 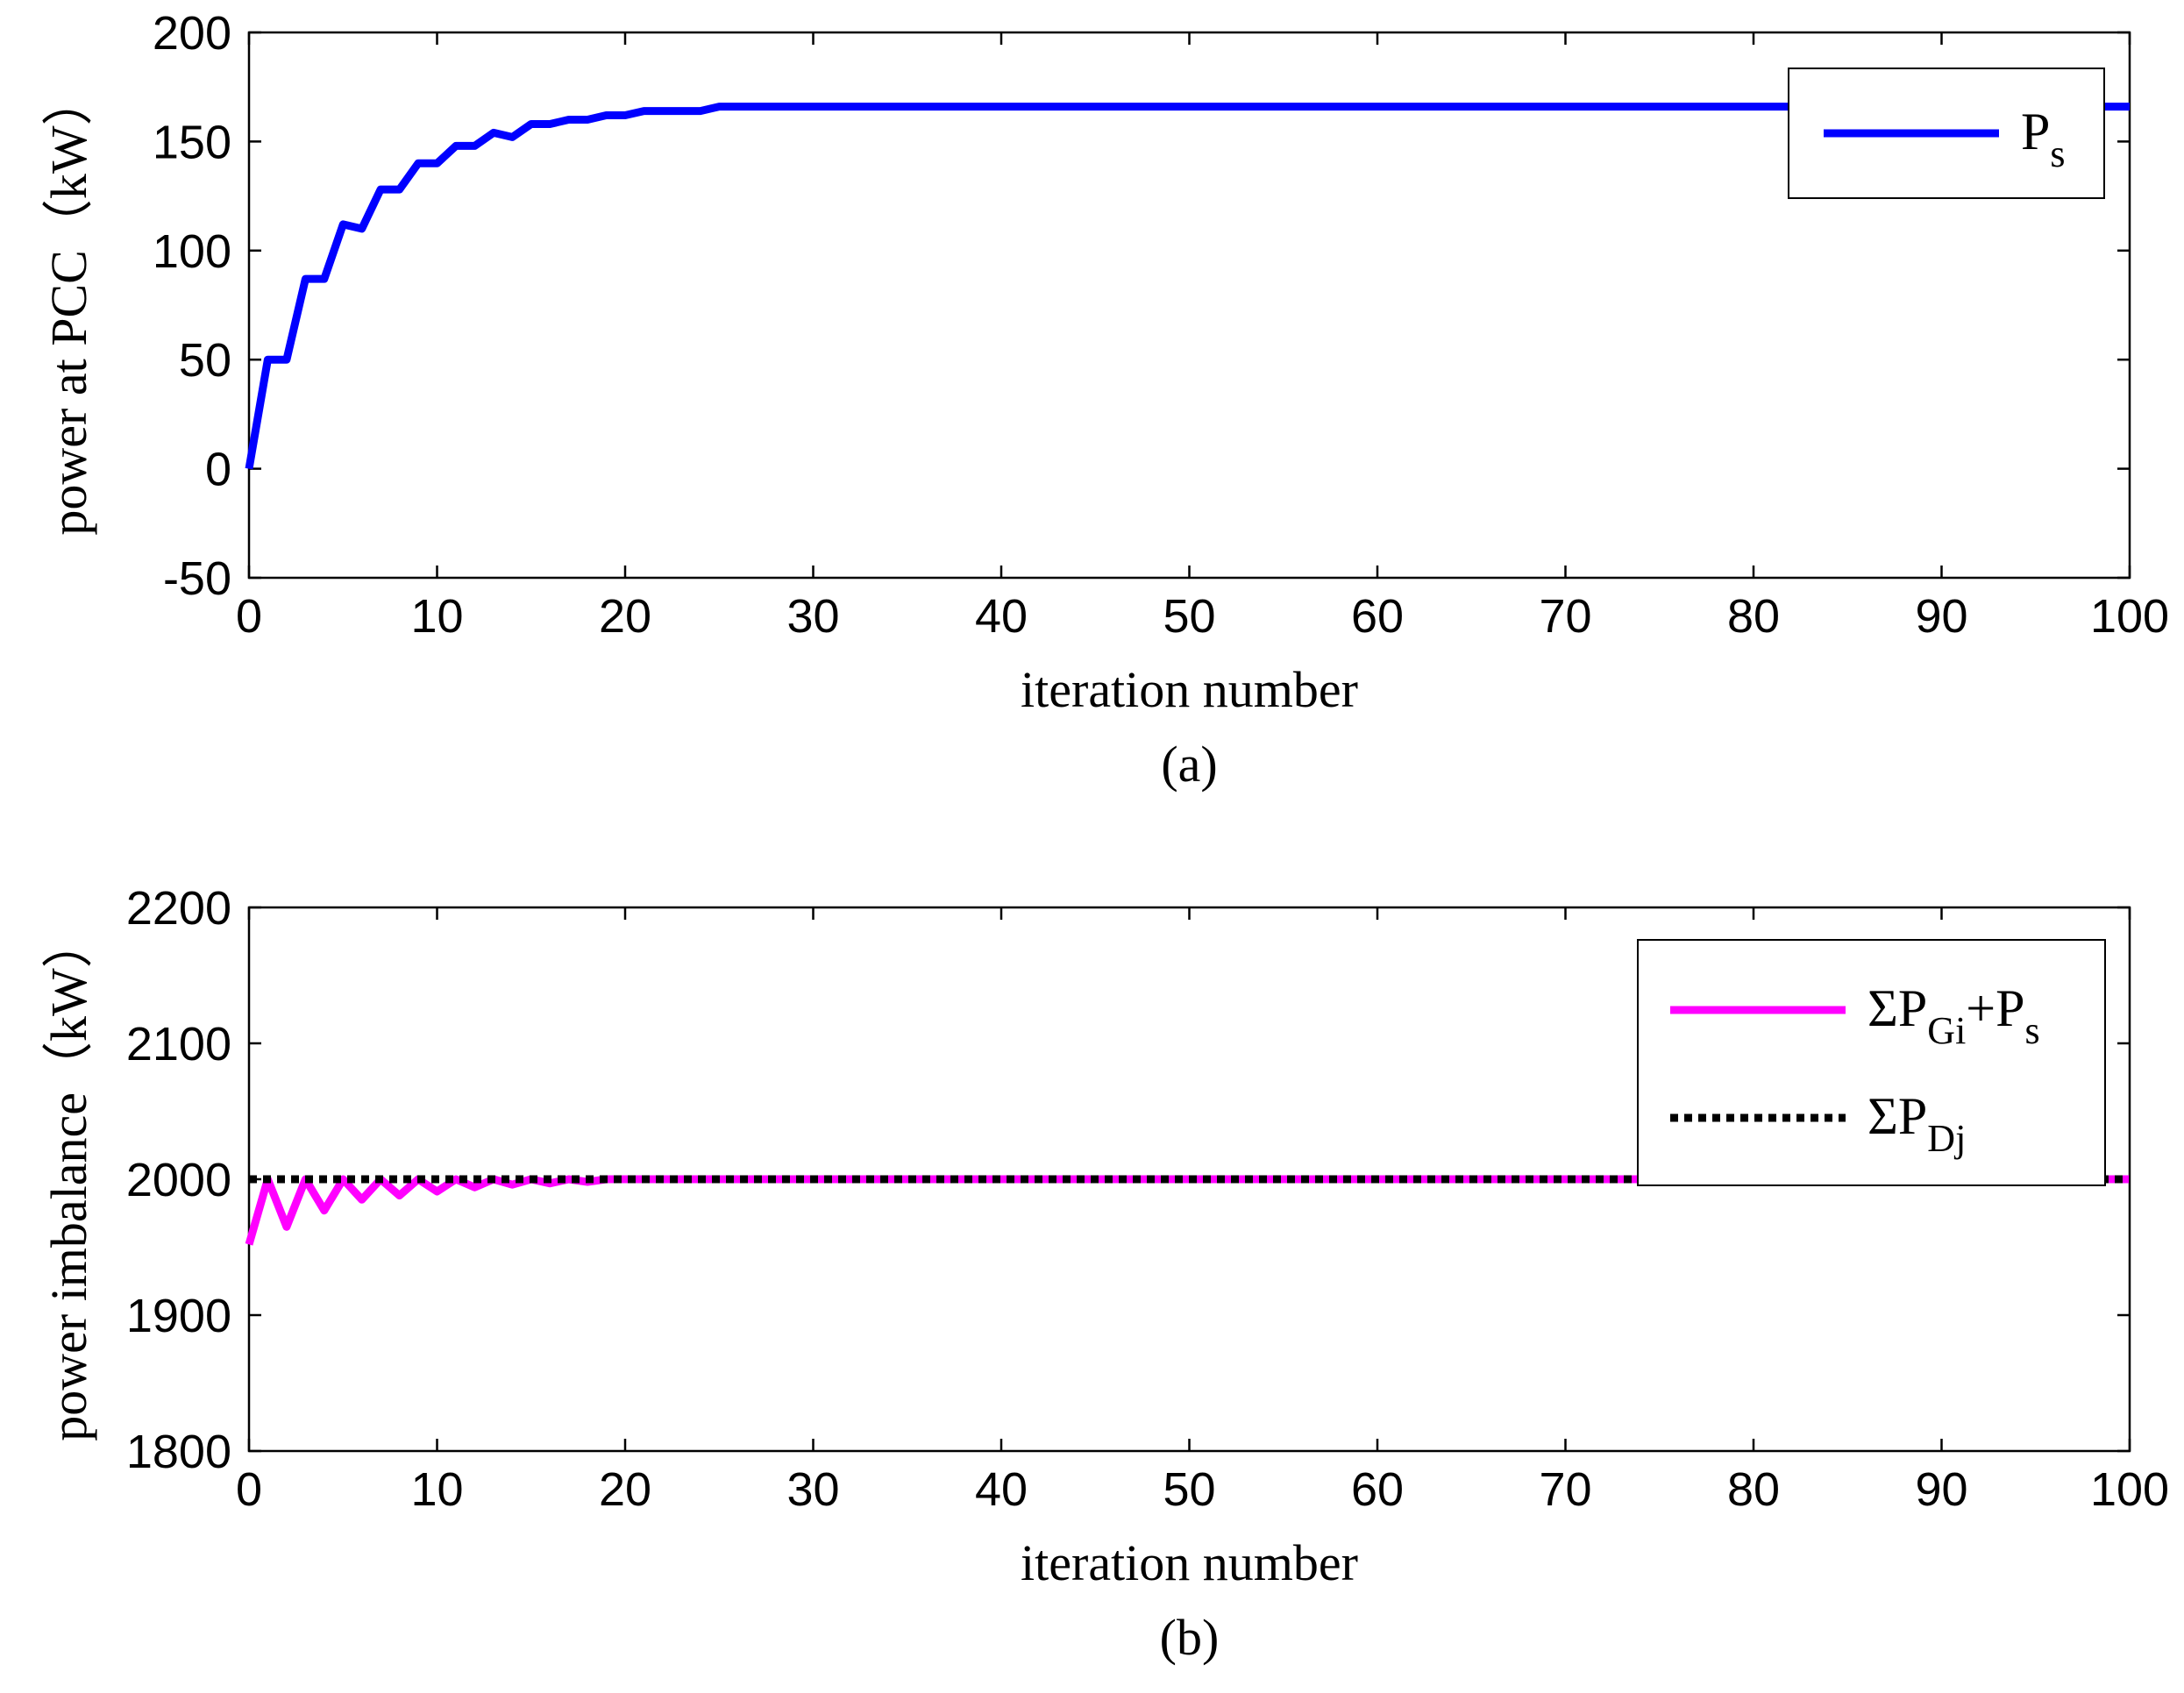 I want to click on legend-label-ps-main: P, so click(x=2035, y=131).